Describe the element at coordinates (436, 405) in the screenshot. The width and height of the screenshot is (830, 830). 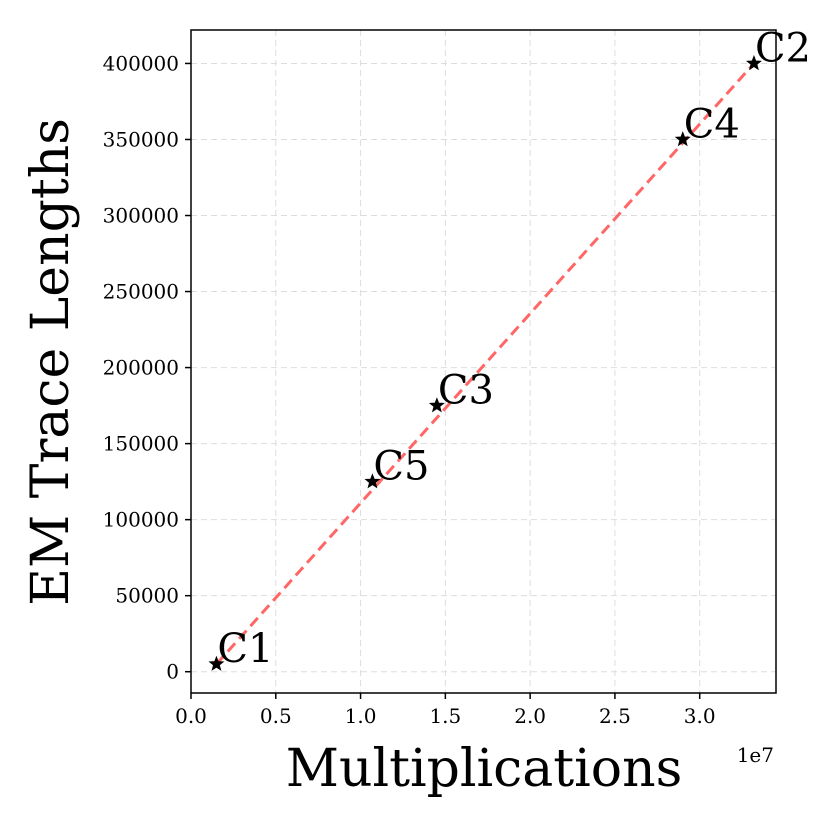
I see `point-marker-c3` at that location.